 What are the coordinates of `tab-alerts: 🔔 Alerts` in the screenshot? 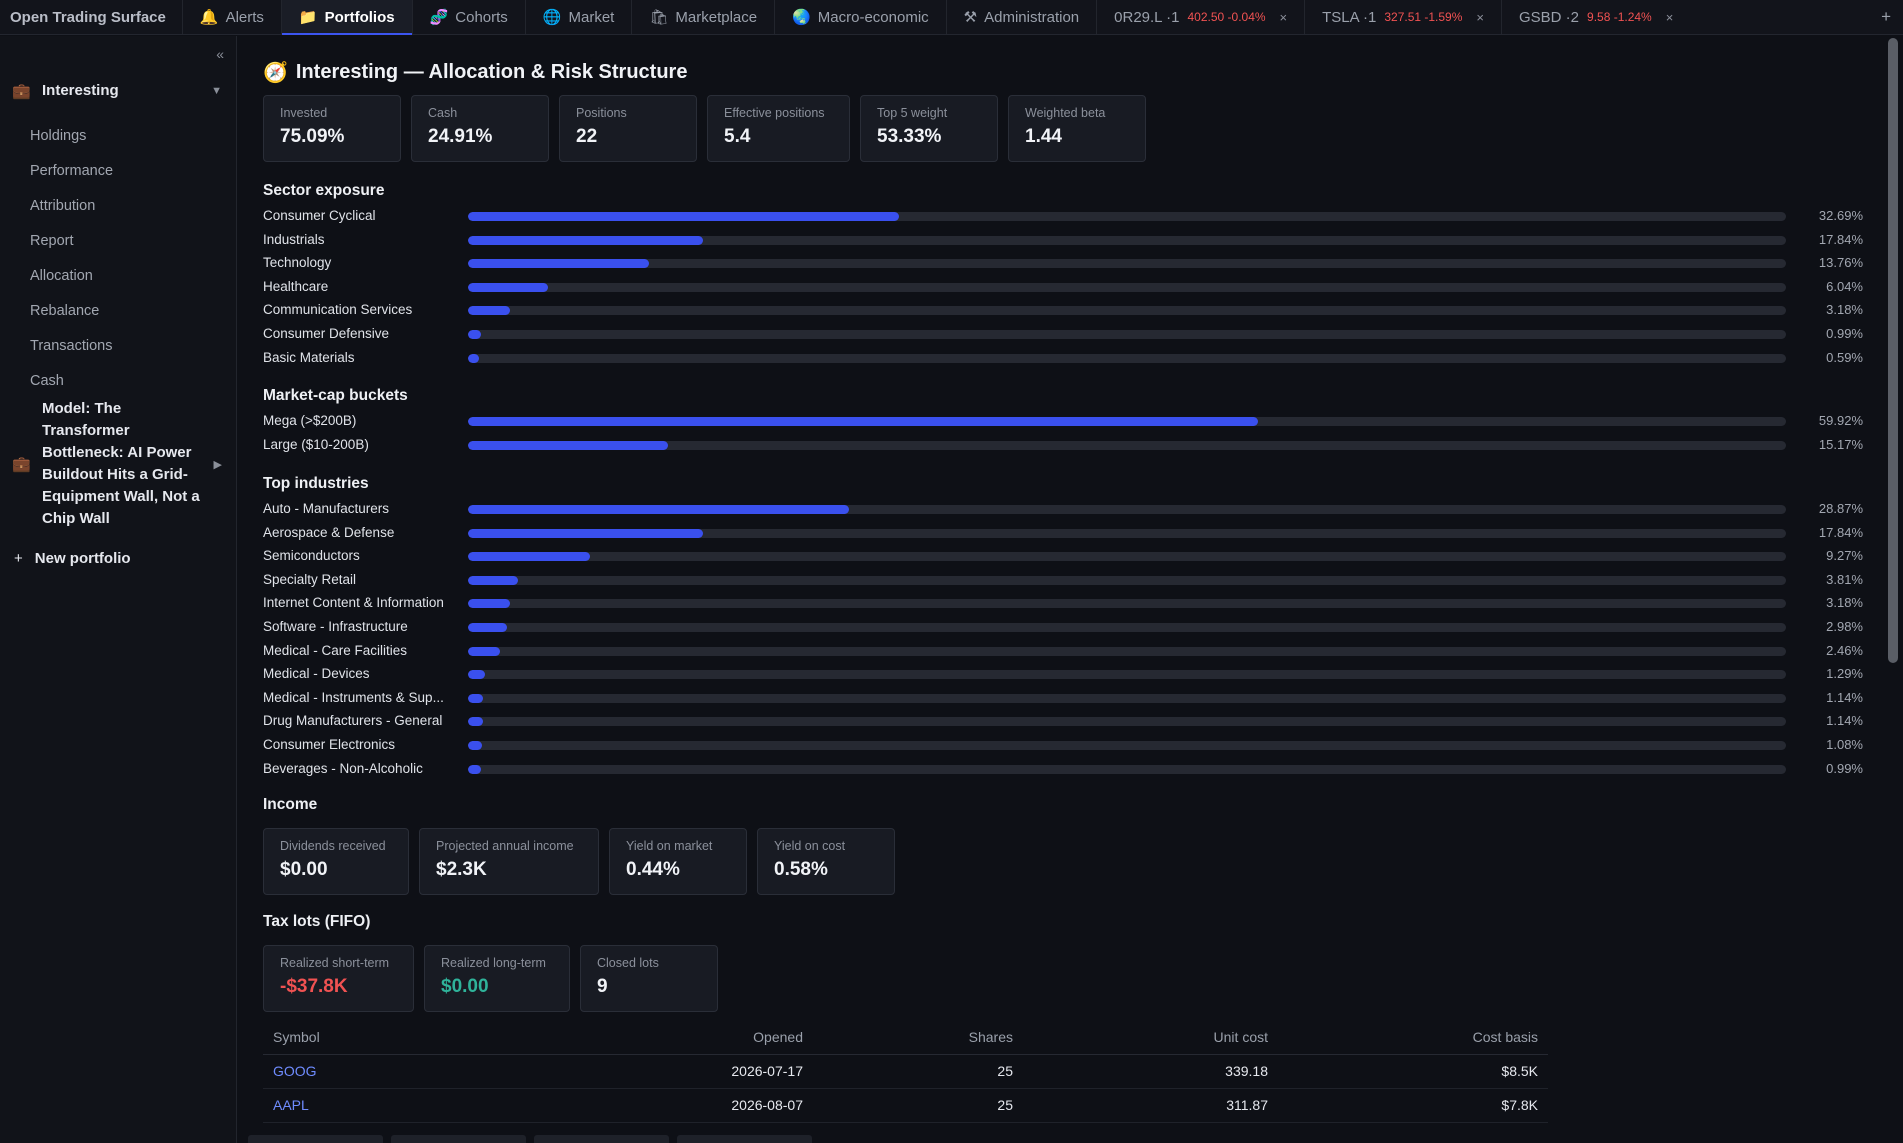 It's located at (231, 17).